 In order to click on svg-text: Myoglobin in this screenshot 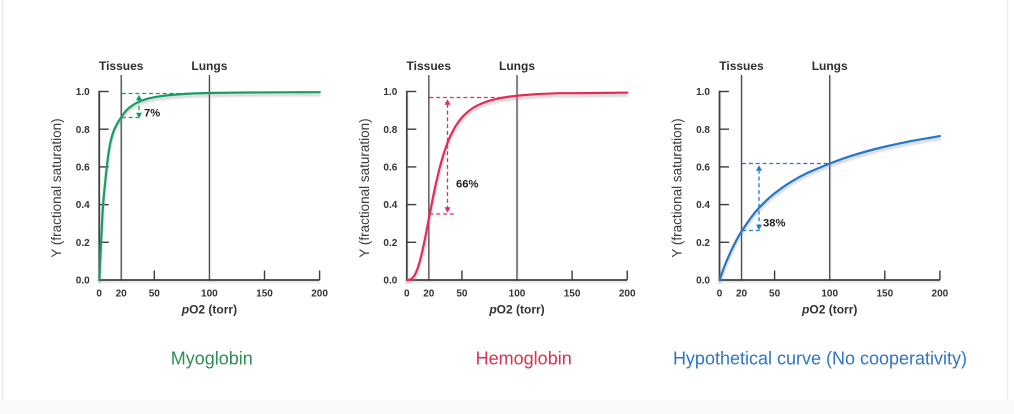, I will do `click(212, 359)`.